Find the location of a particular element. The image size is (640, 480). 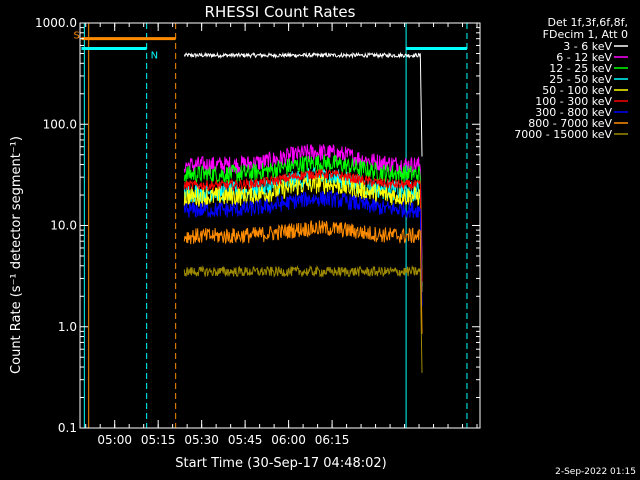

legend-entry-0: 3 - 6 keV is located at coordinates (587, 46).